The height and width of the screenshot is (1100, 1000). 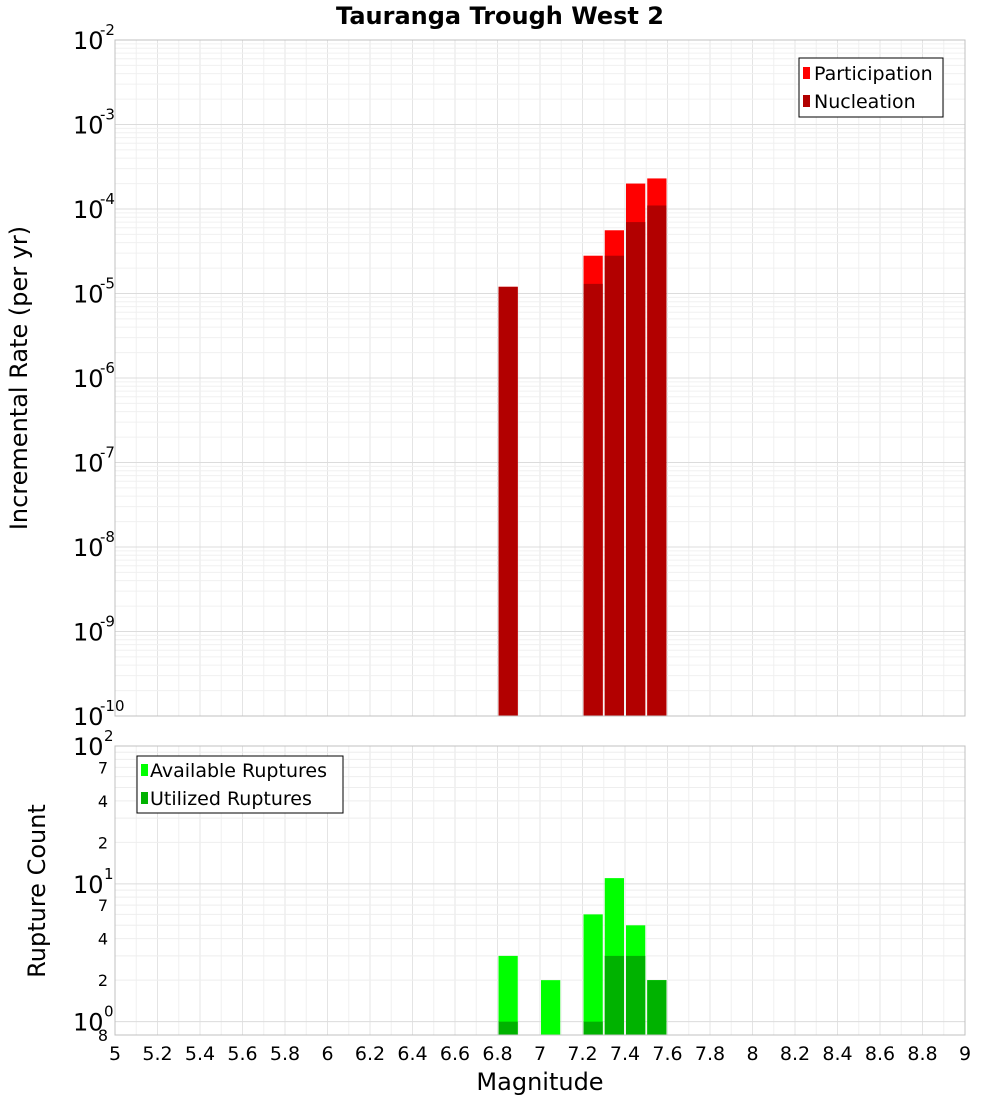 I want to click on top-y-axis-label: Incremental Rate (per yr), so click(x=19, y=378).